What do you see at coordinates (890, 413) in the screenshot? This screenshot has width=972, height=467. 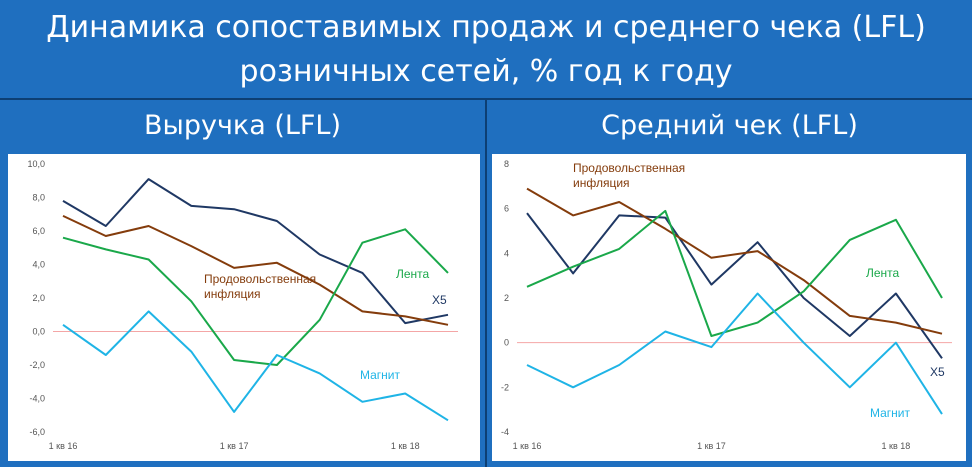 I see `avg-check-label-magnit: Магнит` at bounding box center [890, 413].